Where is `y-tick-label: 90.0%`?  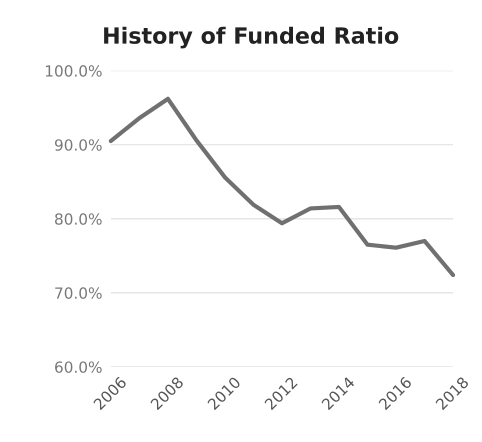 y-tick-label: 90.0% is located at coordinates (78, 145).